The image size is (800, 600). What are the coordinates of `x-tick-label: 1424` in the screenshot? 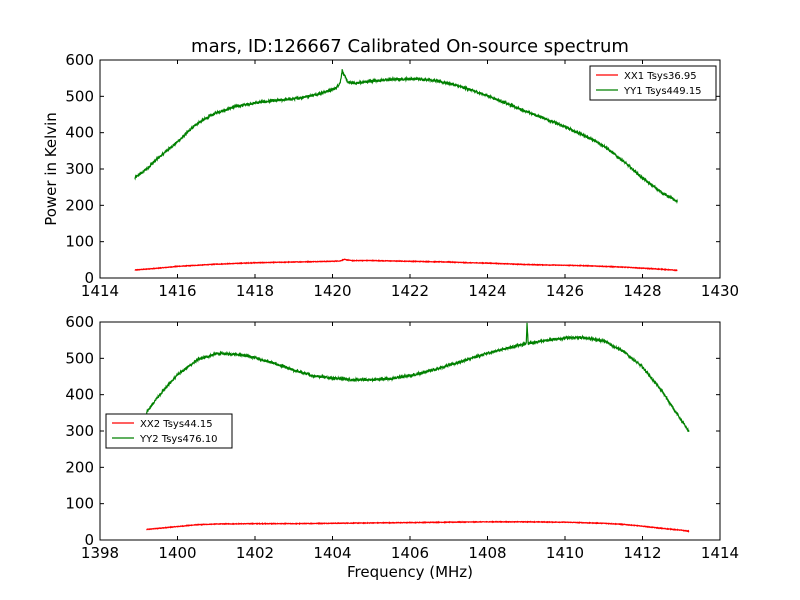 It's located at (487, 291).